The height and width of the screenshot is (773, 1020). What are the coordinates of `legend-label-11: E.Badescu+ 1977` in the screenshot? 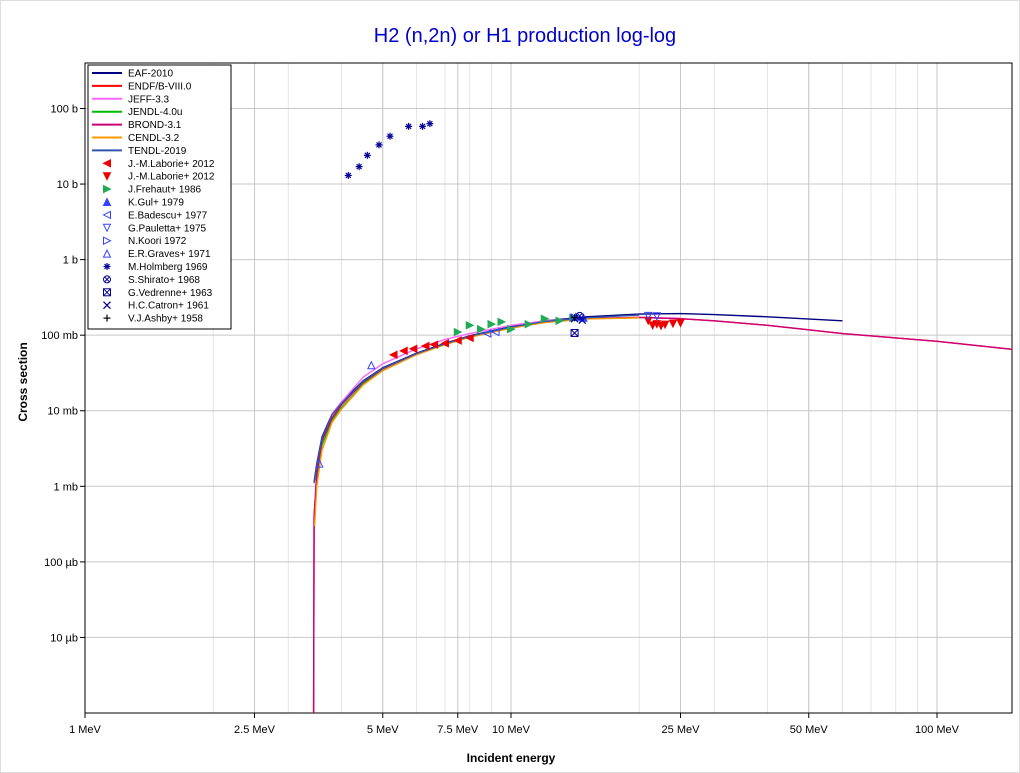 It's located at (168, 215).